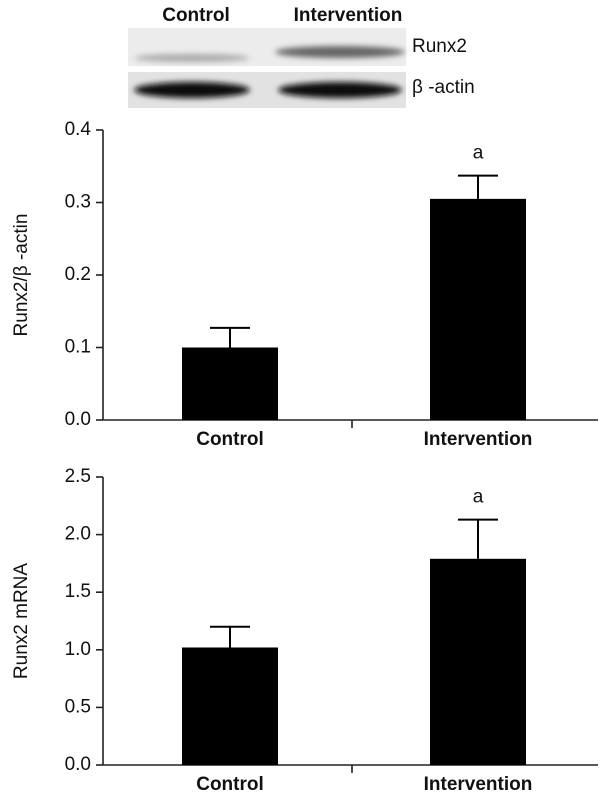 Image resolution: width=600 pixels, height=795 pixels. Describe the element at coordinates (443, 87) in the screenshot. I see `blot-row-label: β -actin` at that location.